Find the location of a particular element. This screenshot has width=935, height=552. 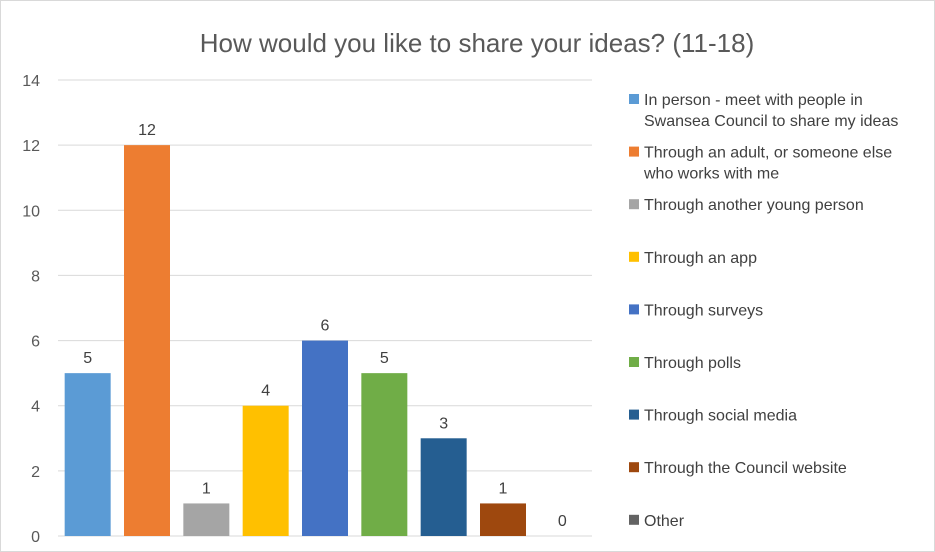

y-tick-label: 0 is located at coordinates (35, 537).